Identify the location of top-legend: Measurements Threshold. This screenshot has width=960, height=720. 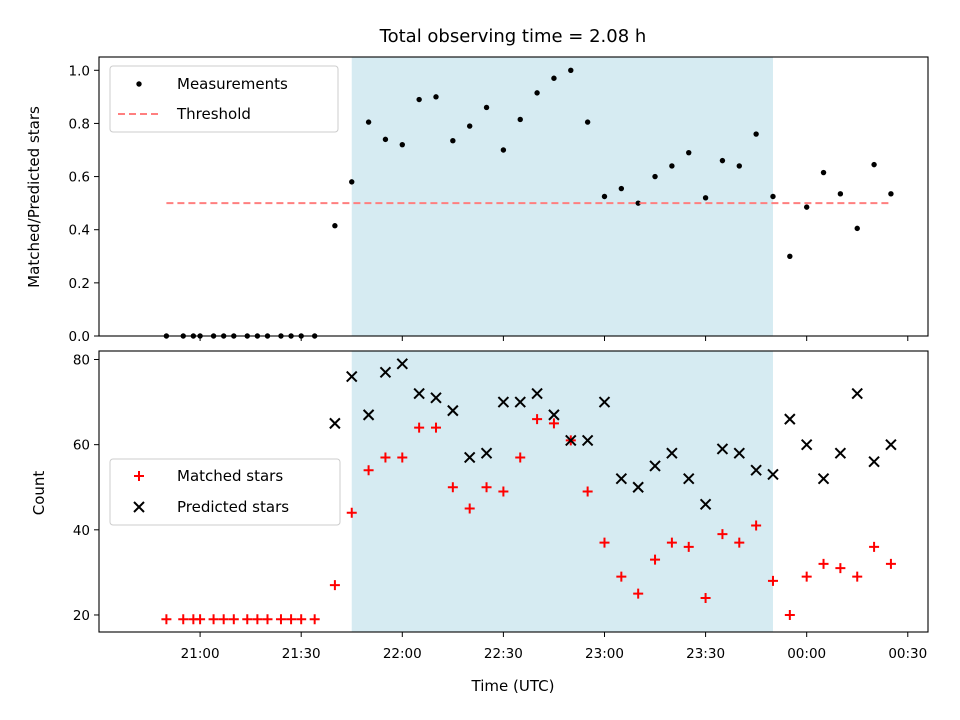
(224, 99).